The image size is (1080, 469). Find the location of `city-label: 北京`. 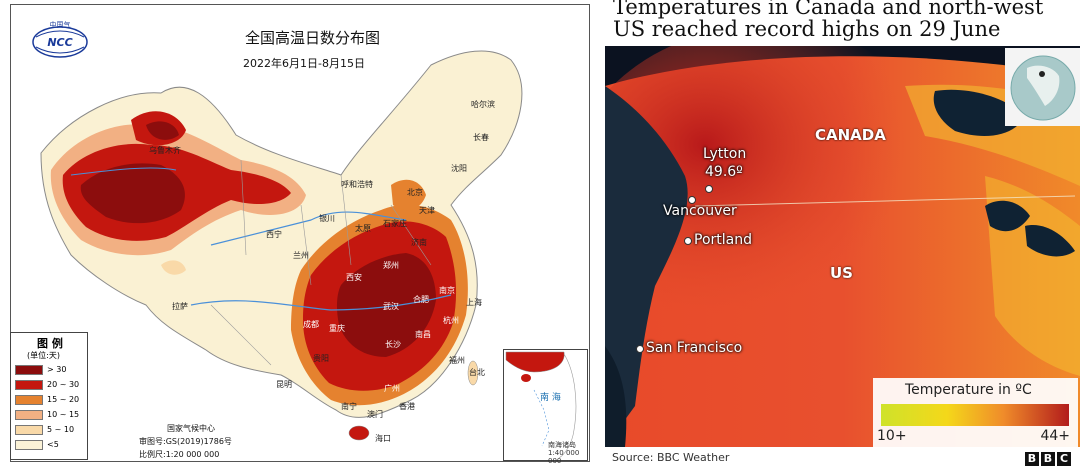

city-label: 北京 is located at coordinates (415, 192).